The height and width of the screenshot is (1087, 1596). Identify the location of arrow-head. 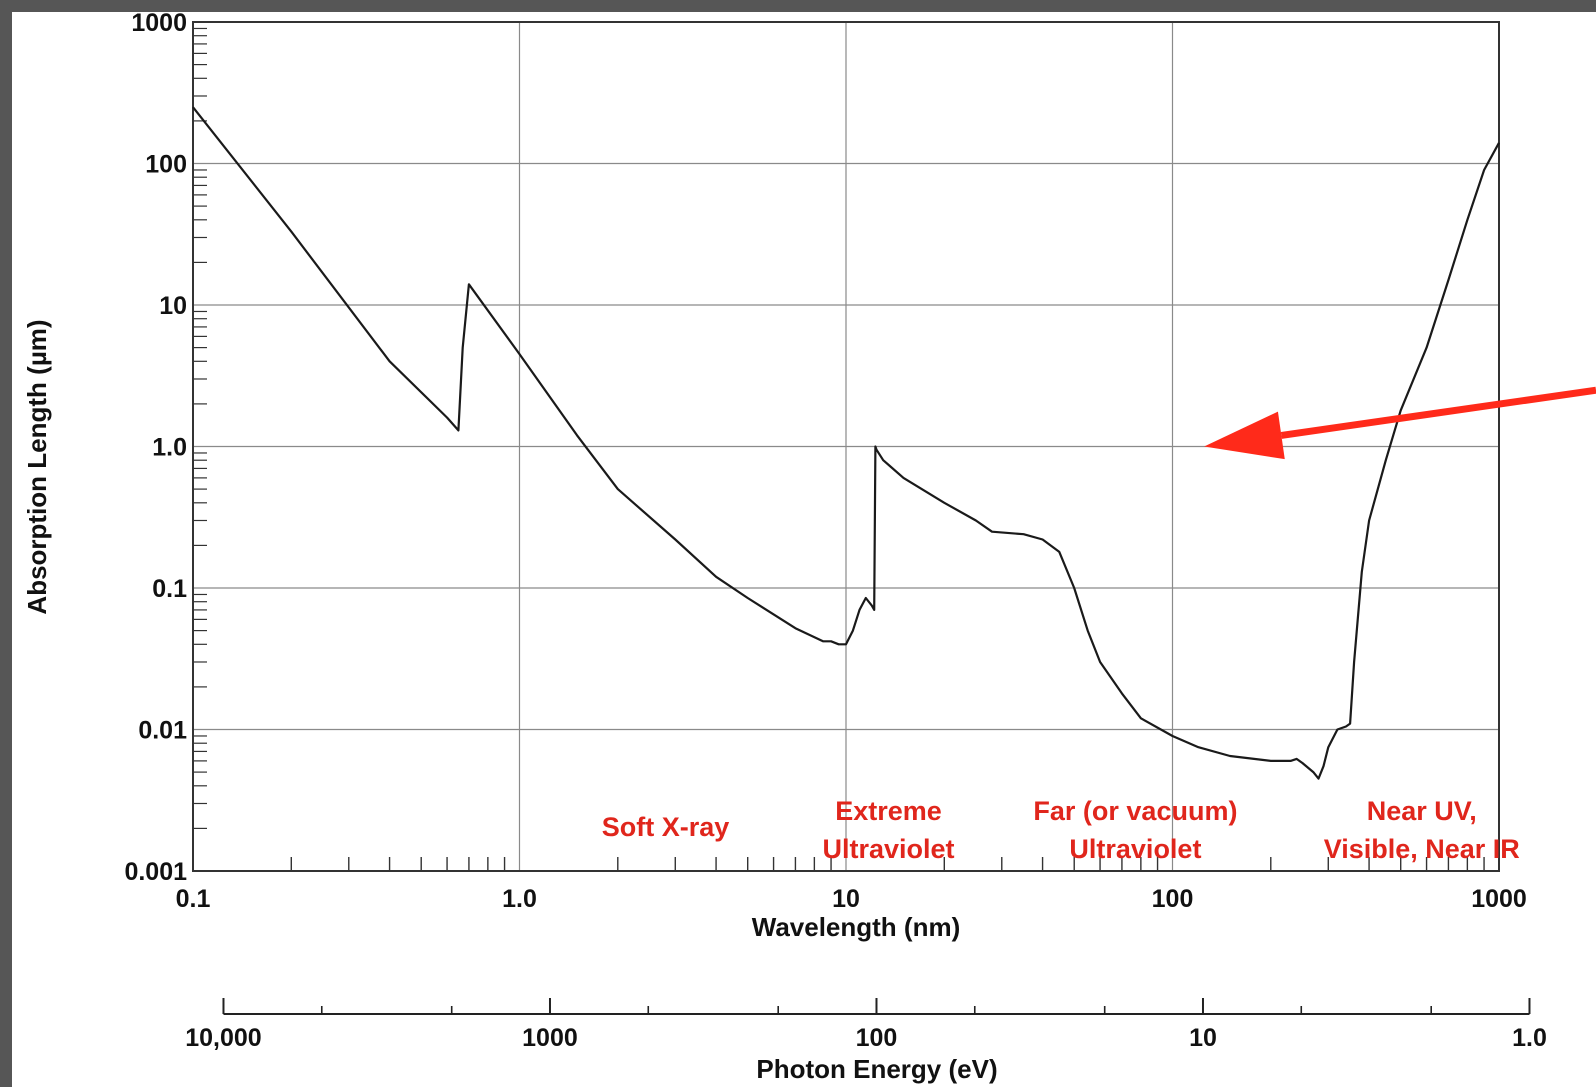
(1244, 435).